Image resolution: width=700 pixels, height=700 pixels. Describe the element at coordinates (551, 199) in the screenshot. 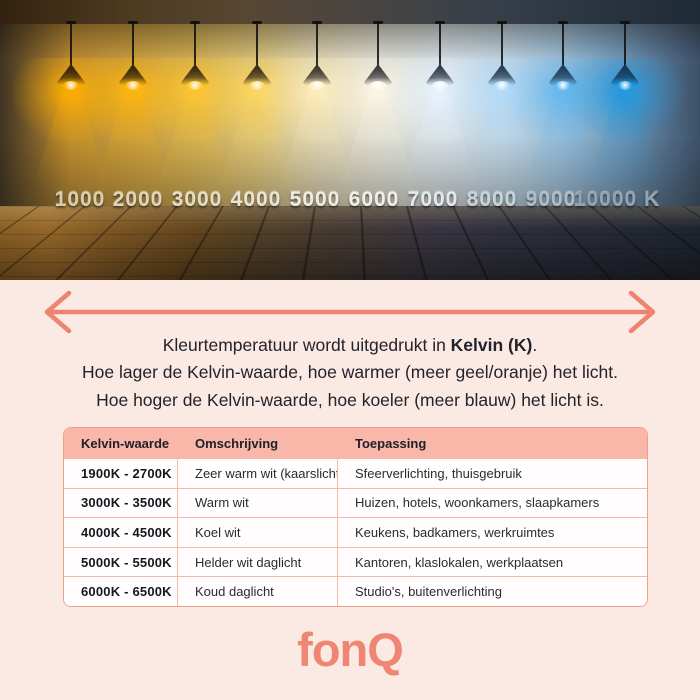

I see `kelvin-label-9000: 9000` at that location.